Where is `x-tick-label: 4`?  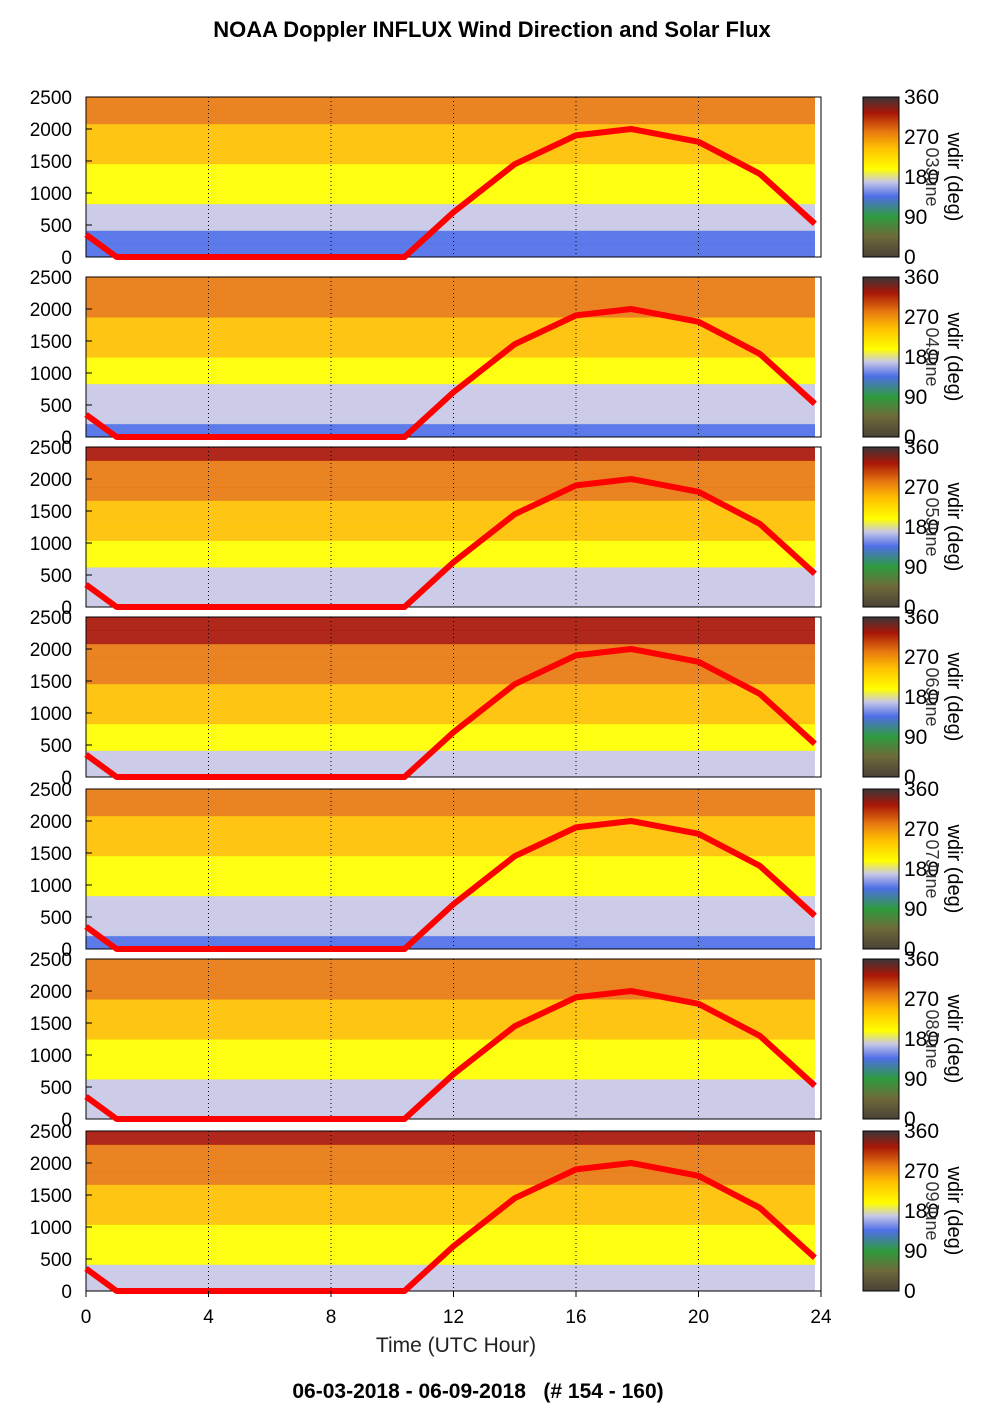 x-tick-label: 4 is located at coordinates (208, 1317).